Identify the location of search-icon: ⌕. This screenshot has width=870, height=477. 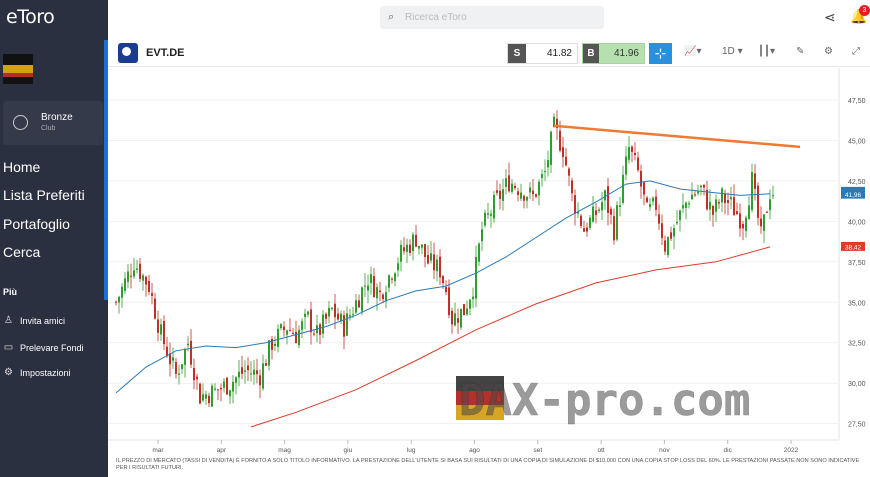
(391, 17).